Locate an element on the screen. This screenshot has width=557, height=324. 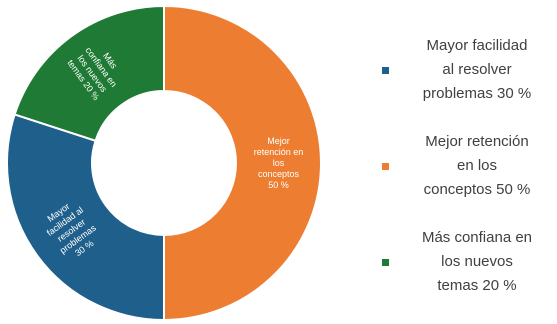
slice-label-line: conceptos is located at coordinates (279, 174).